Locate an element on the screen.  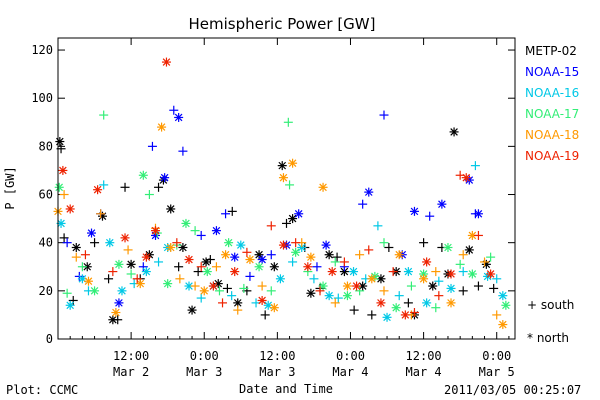
legend-metp-02: METP-02 is located at coordinates (551, 51).